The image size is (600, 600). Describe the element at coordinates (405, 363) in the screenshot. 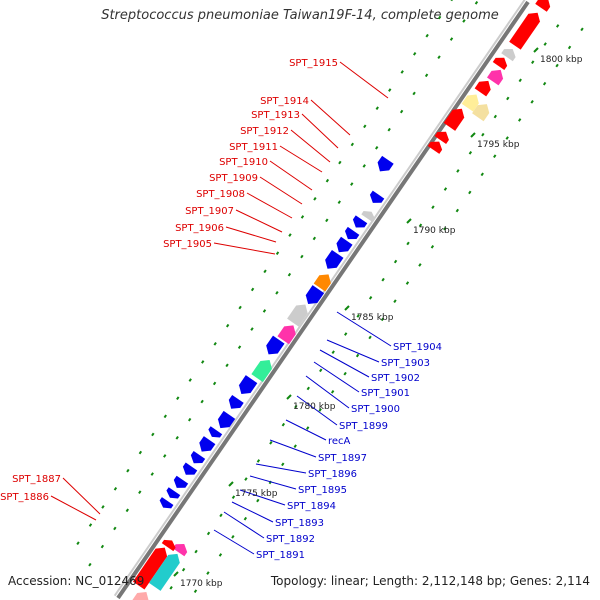

I see `gene-label-blue-1: SPT_1903` at that location.